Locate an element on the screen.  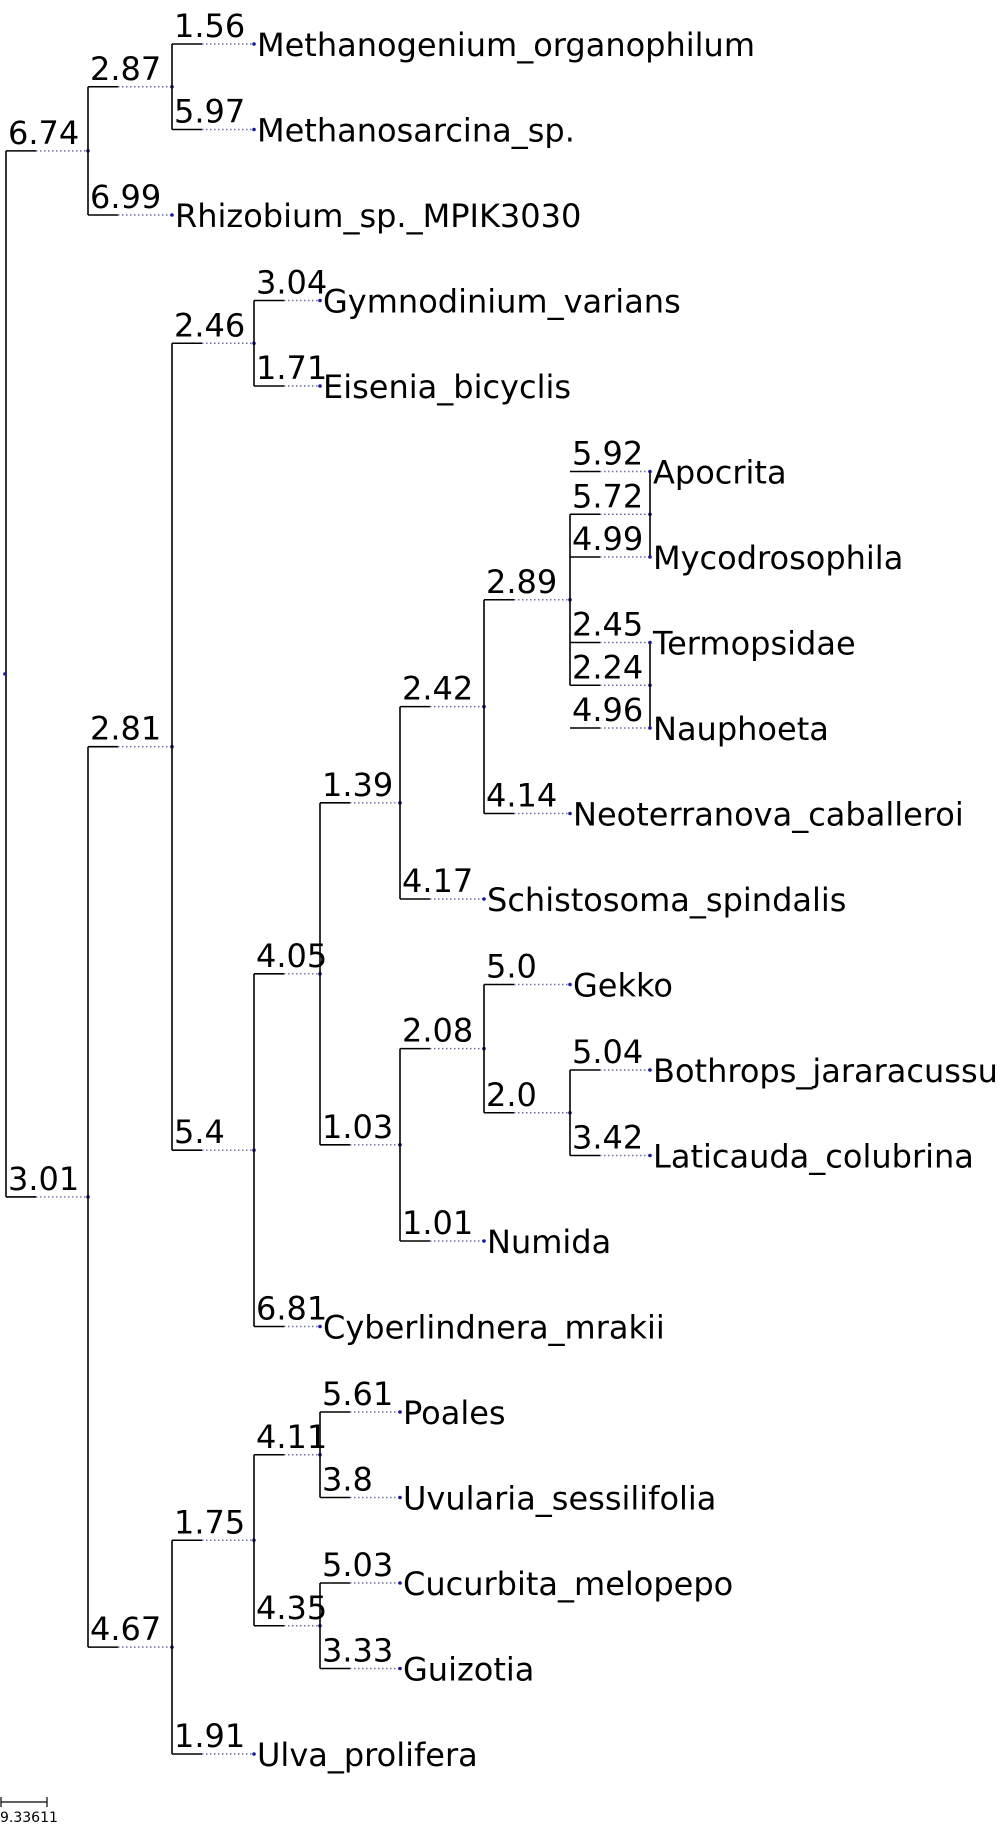
branch-length-label: 4.35 is located at coordinates (291, 1608).